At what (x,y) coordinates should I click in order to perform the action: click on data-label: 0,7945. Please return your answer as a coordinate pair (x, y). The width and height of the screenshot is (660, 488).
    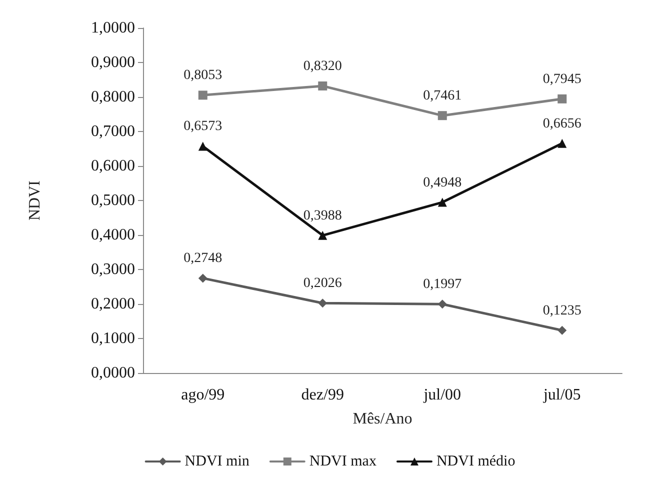
    Looking at the image, I should click on (562, 79).